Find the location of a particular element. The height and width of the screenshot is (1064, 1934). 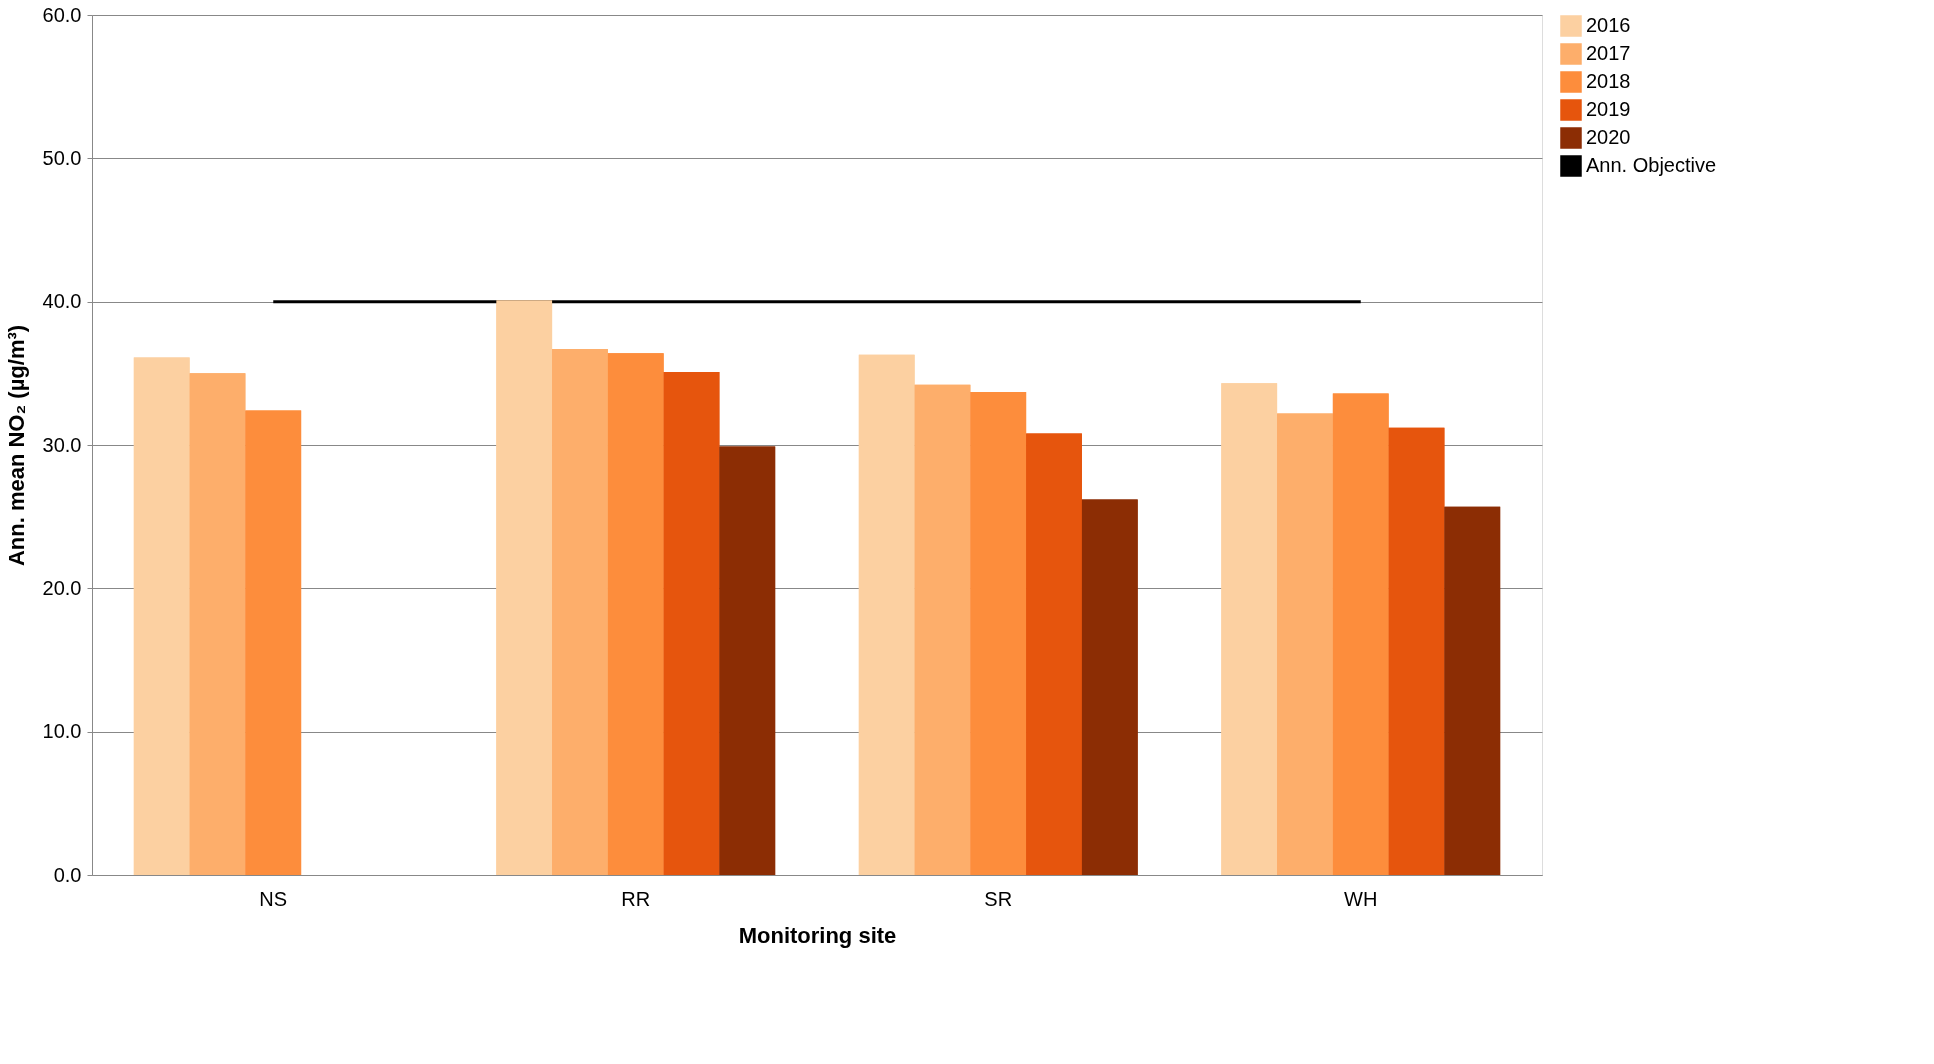

y-tick-label: 10.0 is located at coordinates (62, 731).